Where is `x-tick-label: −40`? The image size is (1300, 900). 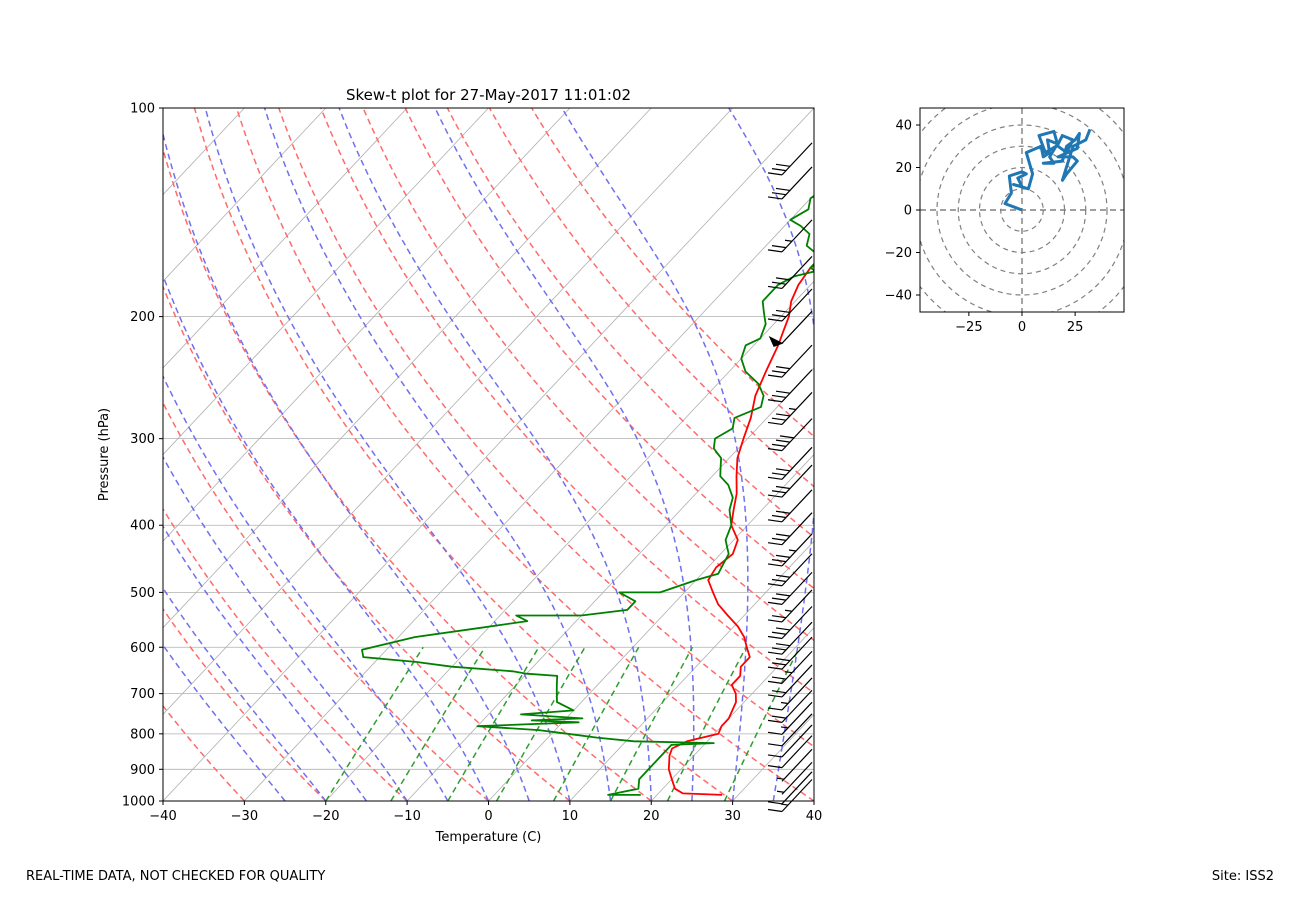 x-tick-label: −40 is located at coordinates (162, 816).